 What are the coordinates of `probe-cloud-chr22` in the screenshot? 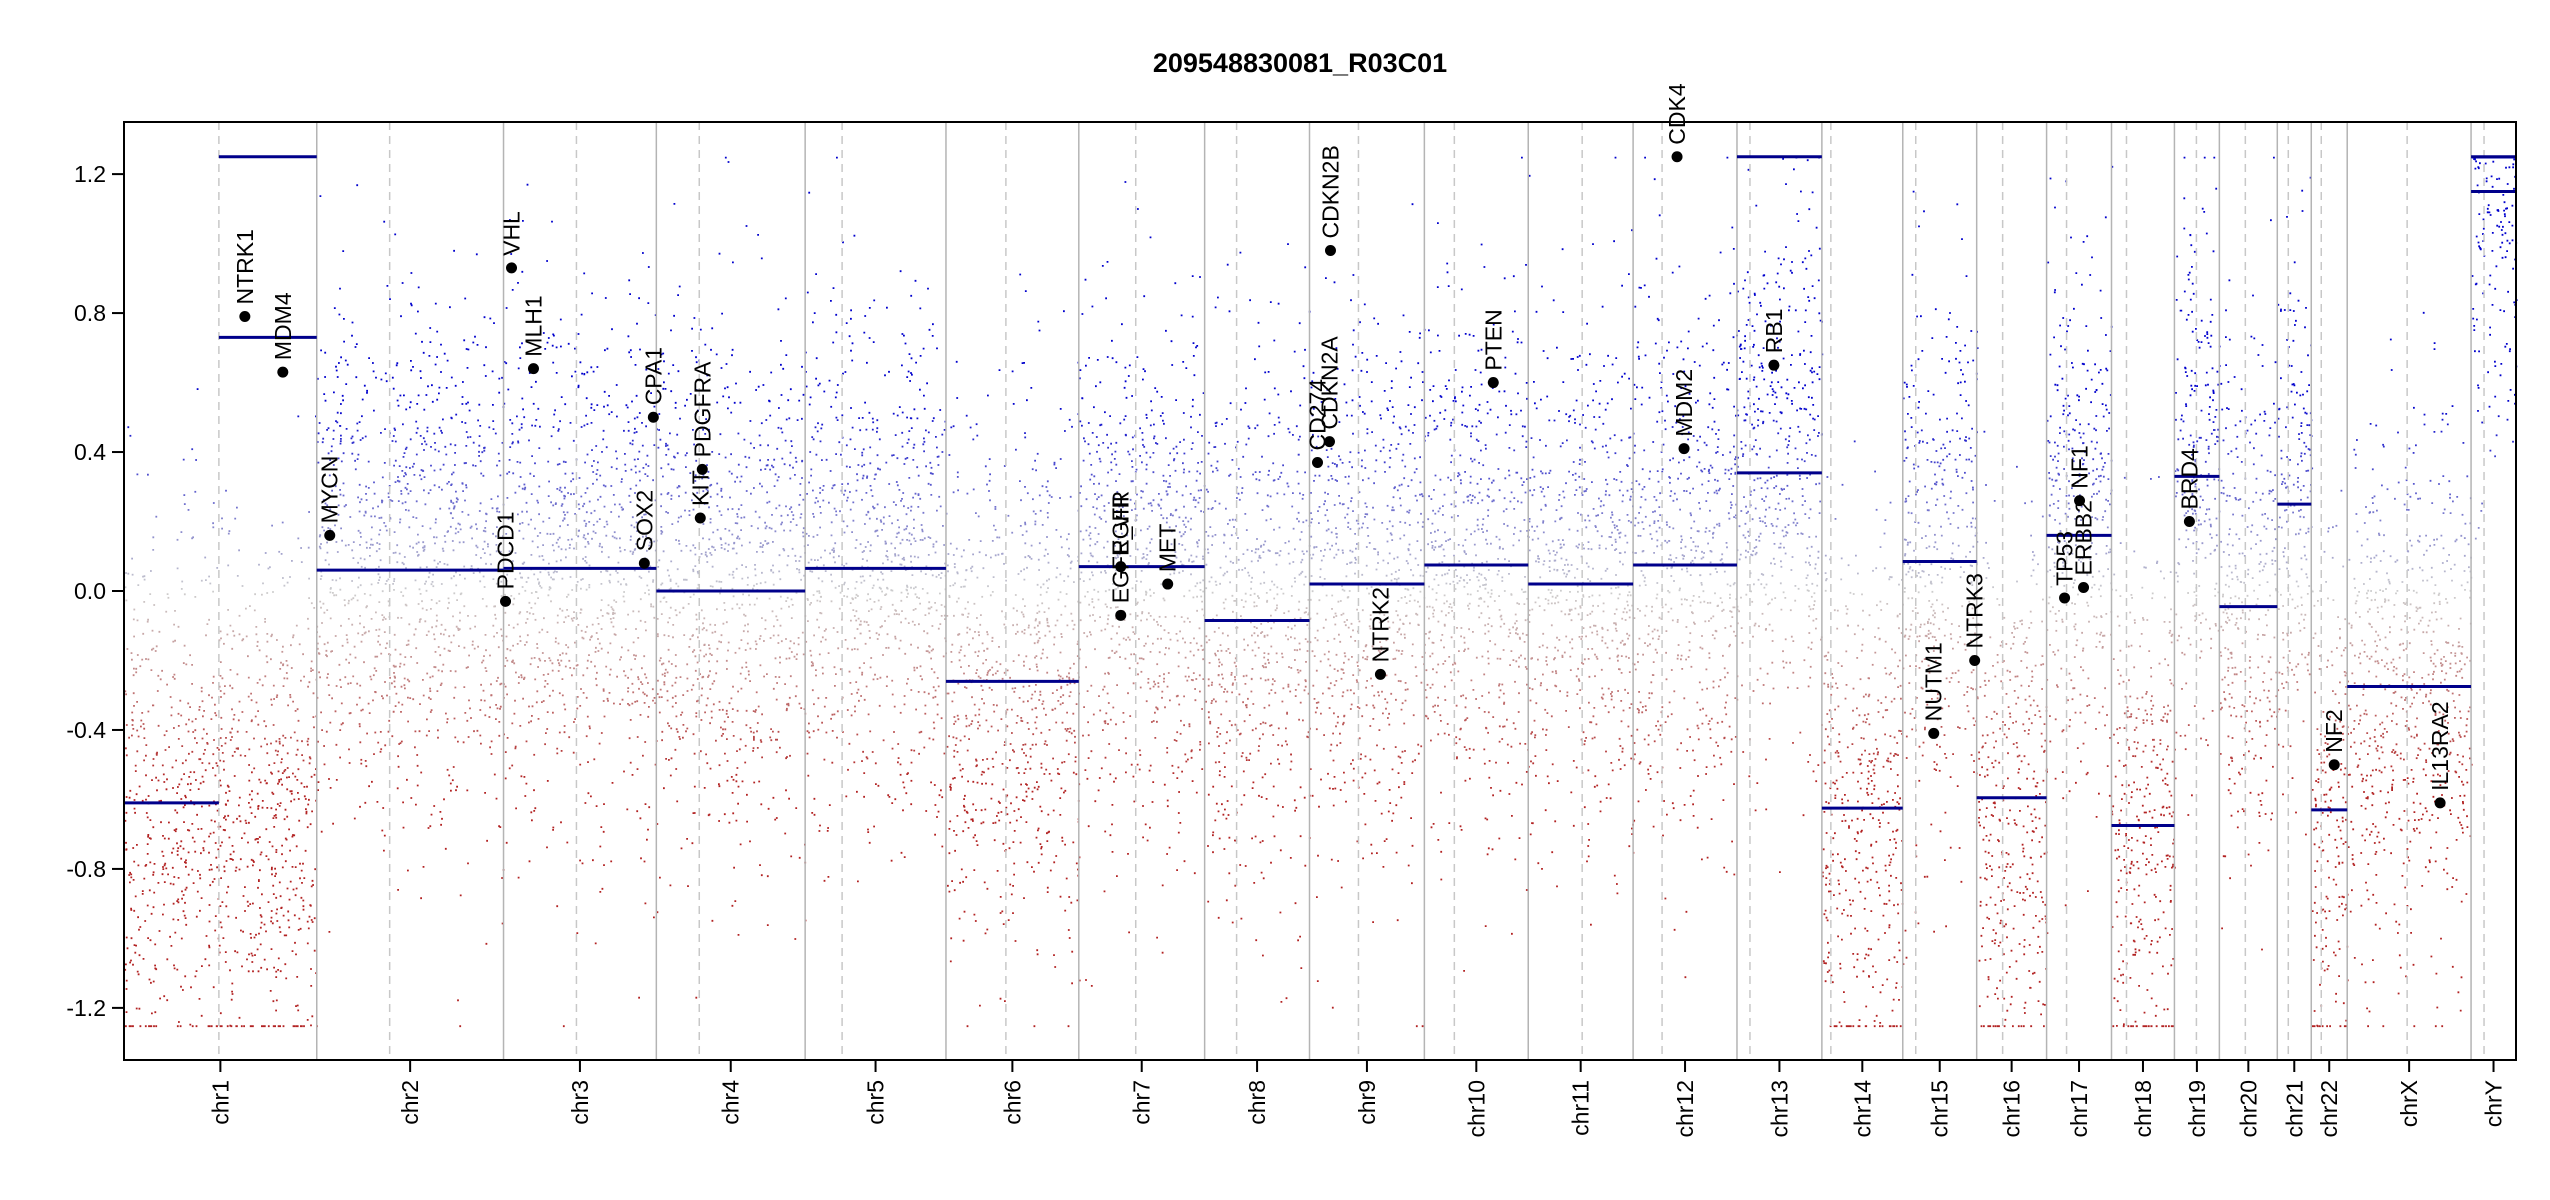 It's located at (2330, 758).